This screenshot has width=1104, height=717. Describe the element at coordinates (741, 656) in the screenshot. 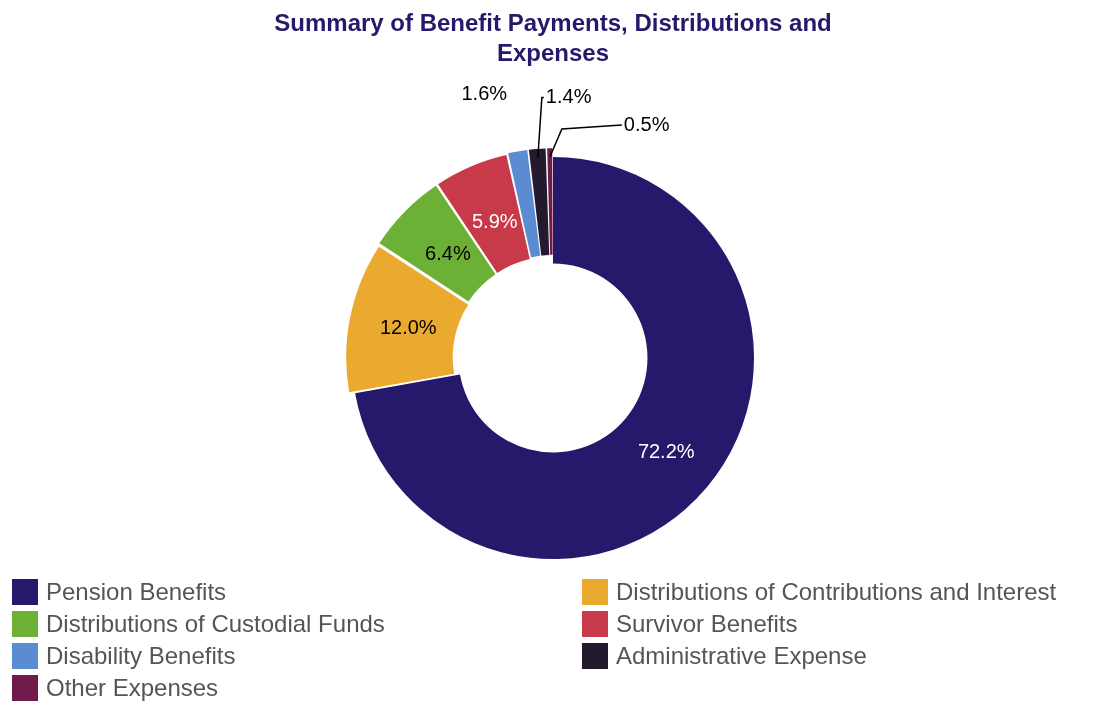

I see `legend-label: Administrative Expense` at that location.